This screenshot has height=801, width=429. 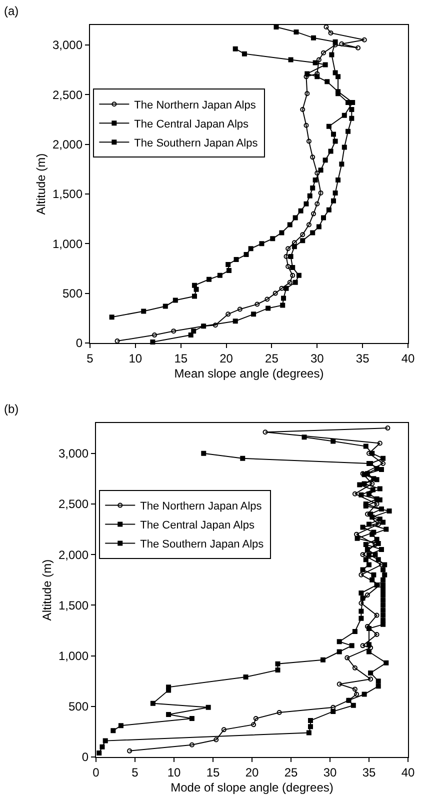 I want to click on x-tick-label: 0, so click(x=96, y=773).